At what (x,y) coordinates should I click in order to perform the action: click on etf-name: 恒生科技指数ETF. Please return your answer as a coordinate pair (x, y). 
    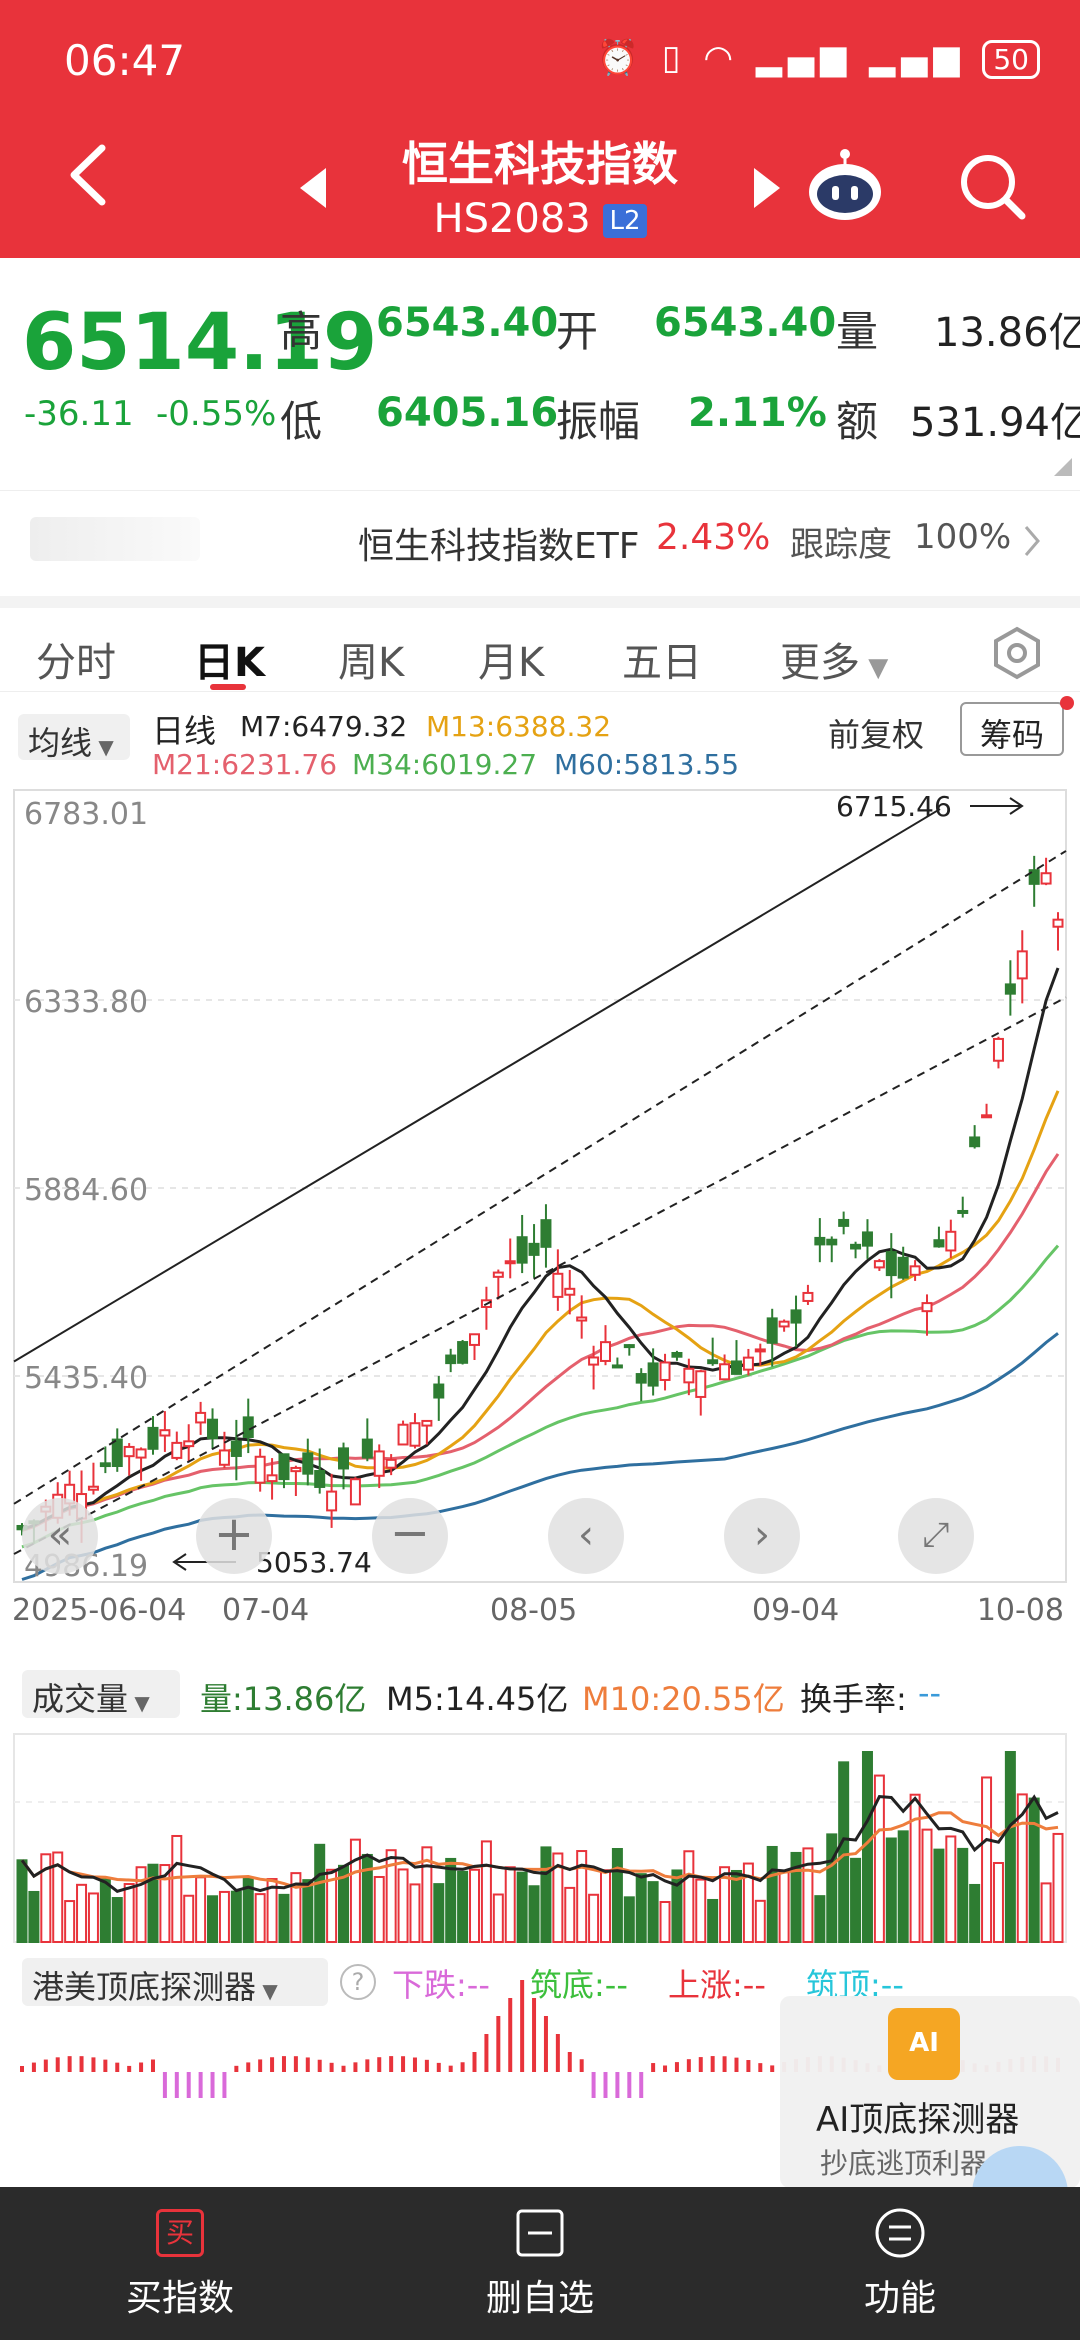
    Looking at the image, I should click on (499, 546).